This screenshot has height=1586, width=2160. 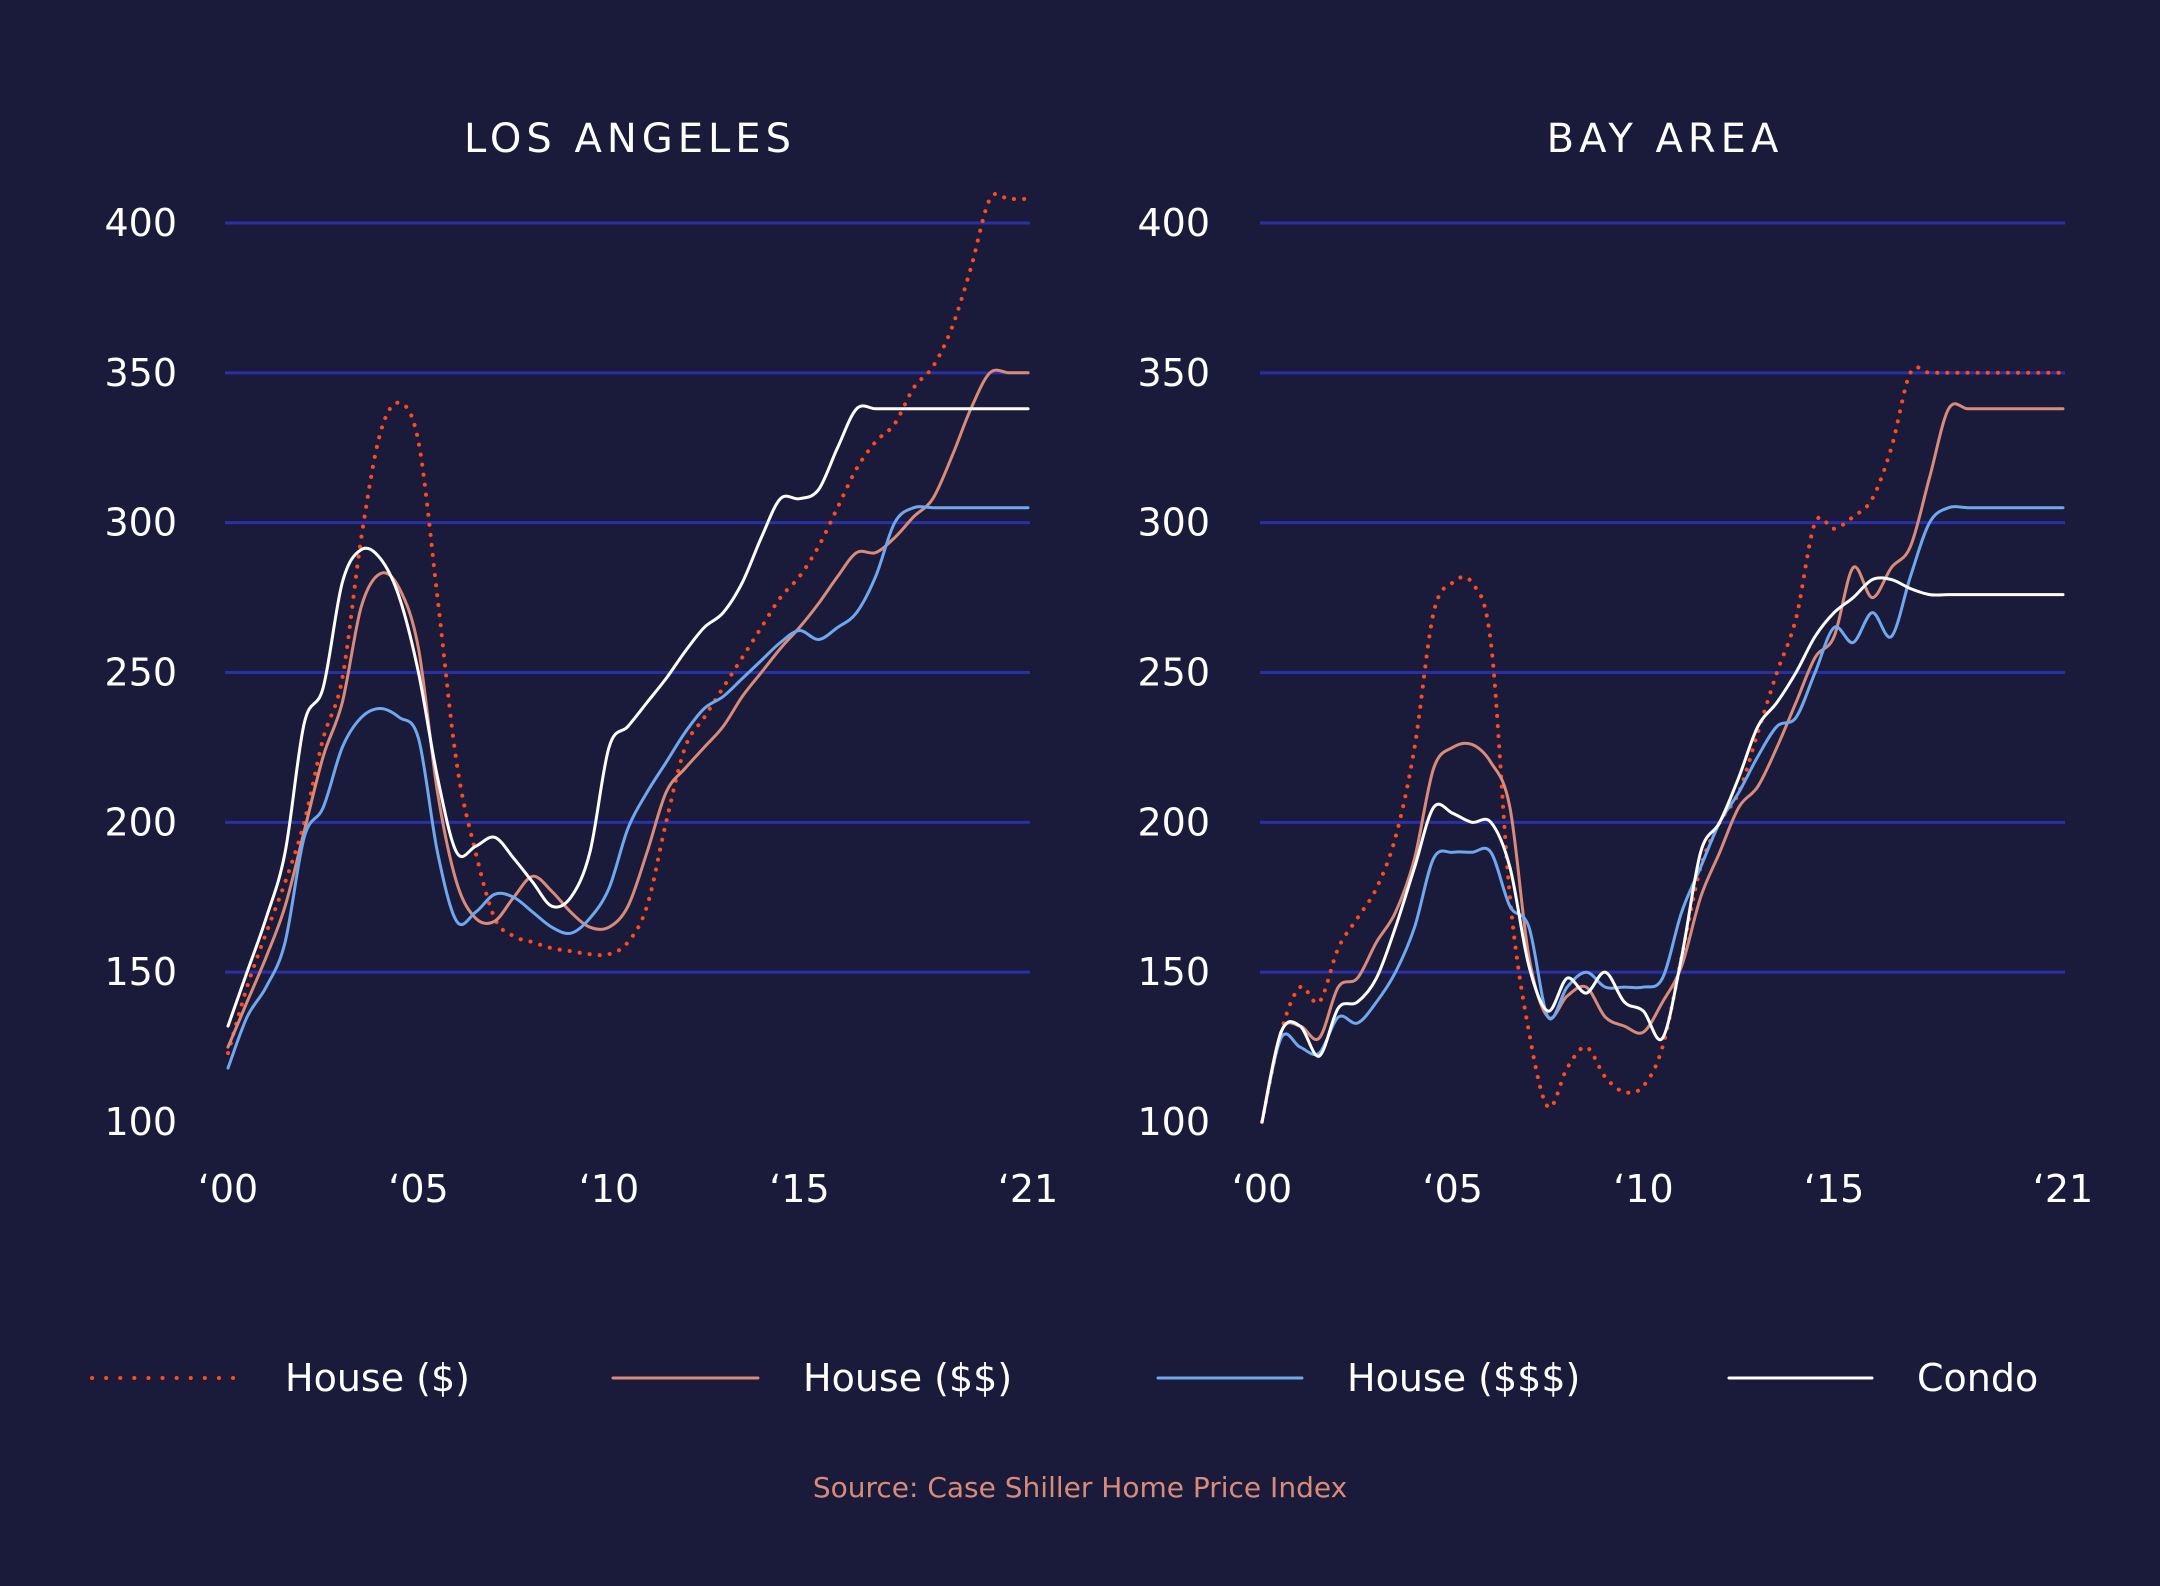 What do you see at coordinates (1665, 139) in the screenshot?
I see `chart-title: BAY AREA` at bounding box center [1665, 139].